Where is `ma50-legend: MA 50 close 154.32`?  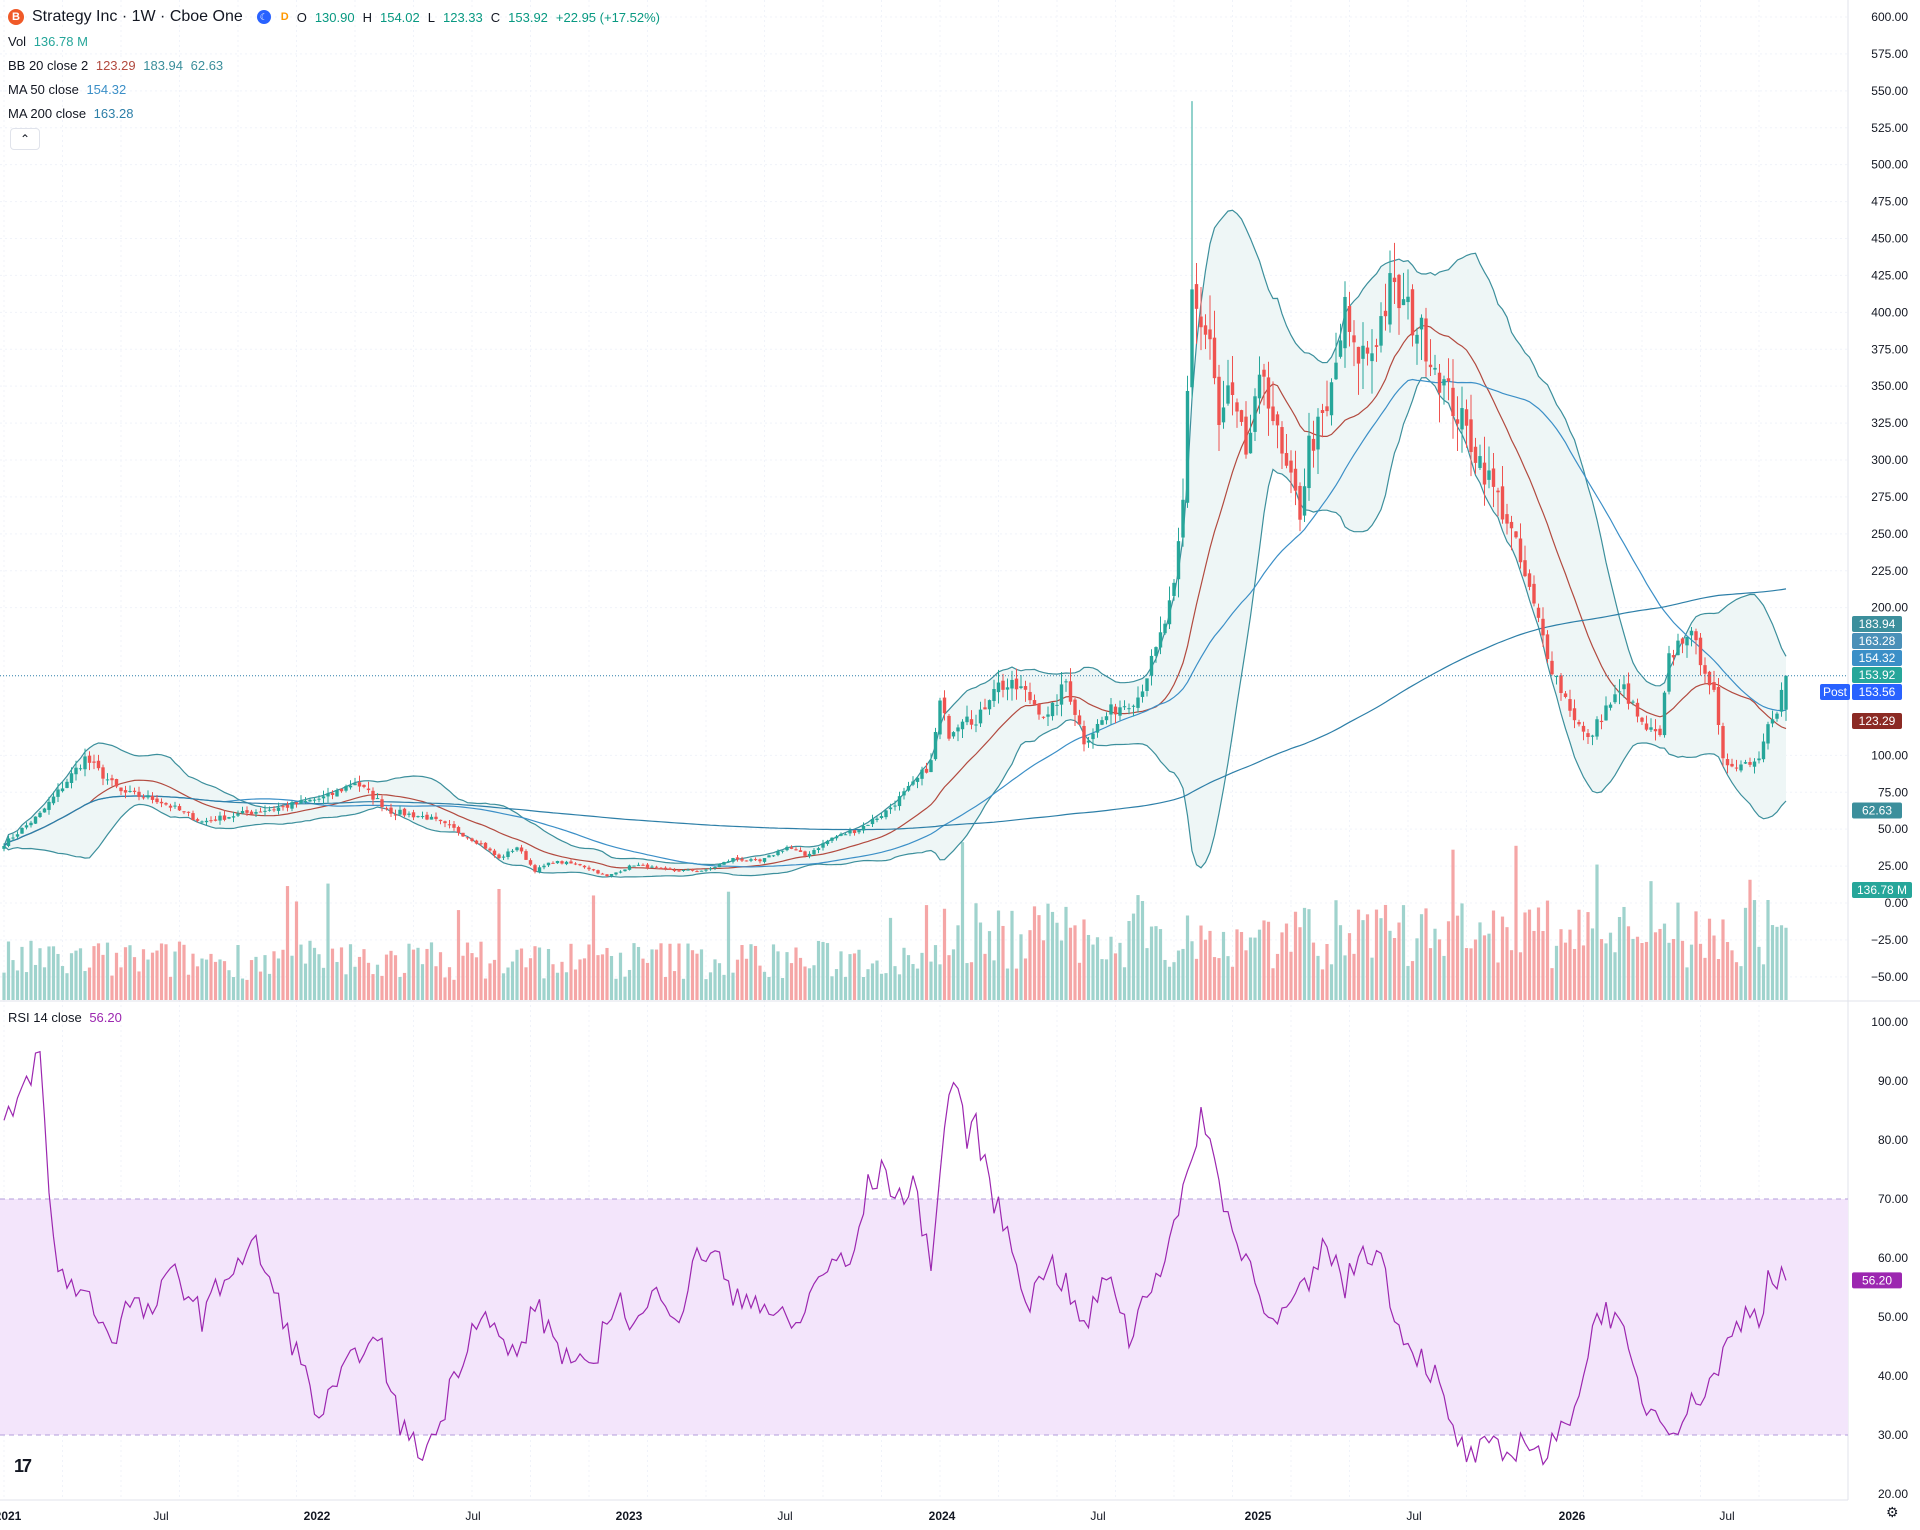
ma50-legend: MA 50 close 154.32 is located at coordinates (69, 89).